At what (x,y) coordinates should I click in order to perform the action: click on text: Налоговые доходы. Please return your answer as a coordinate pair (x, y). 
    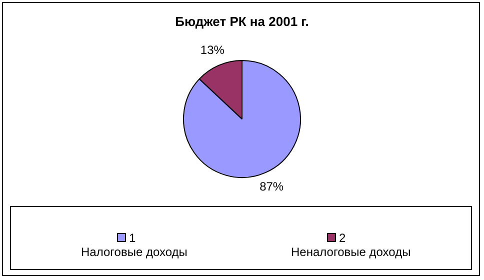
    Looking at the image, I should click on (134, 252).